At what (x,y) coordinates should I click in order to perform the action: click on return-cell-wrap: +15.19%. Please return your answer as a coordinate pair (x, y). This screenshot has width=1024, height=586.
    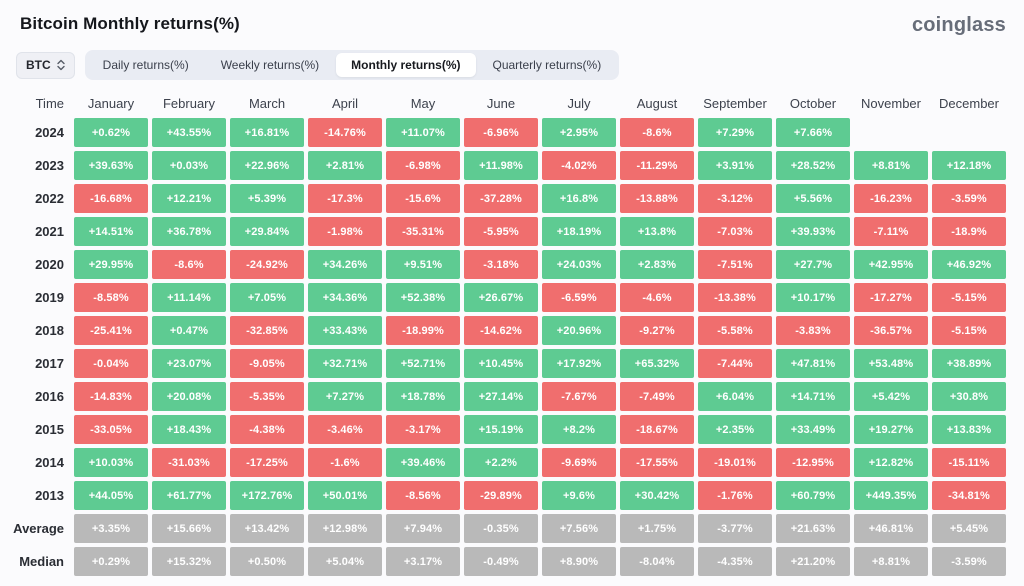
    Looking at the image, I should click on (501, 429).